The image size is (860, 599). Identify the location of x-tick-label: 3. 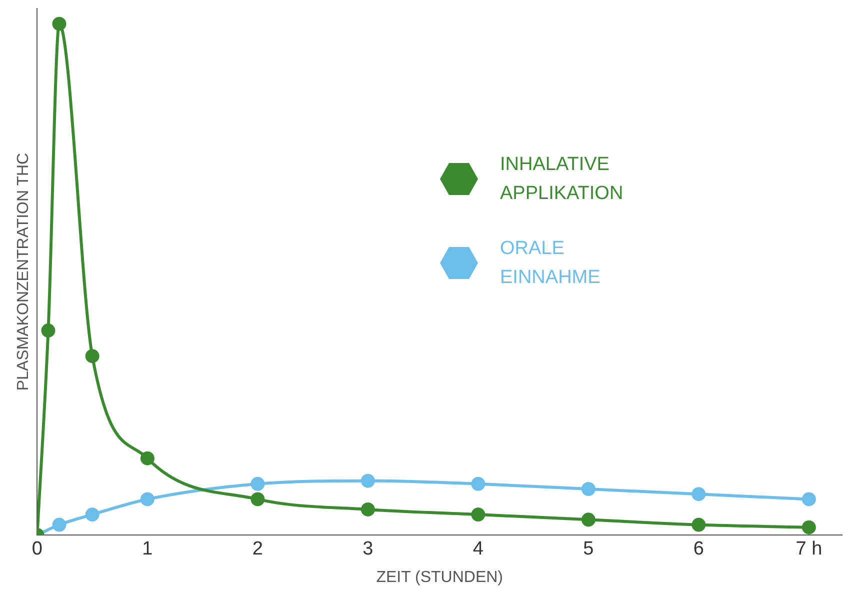
(368, 549).